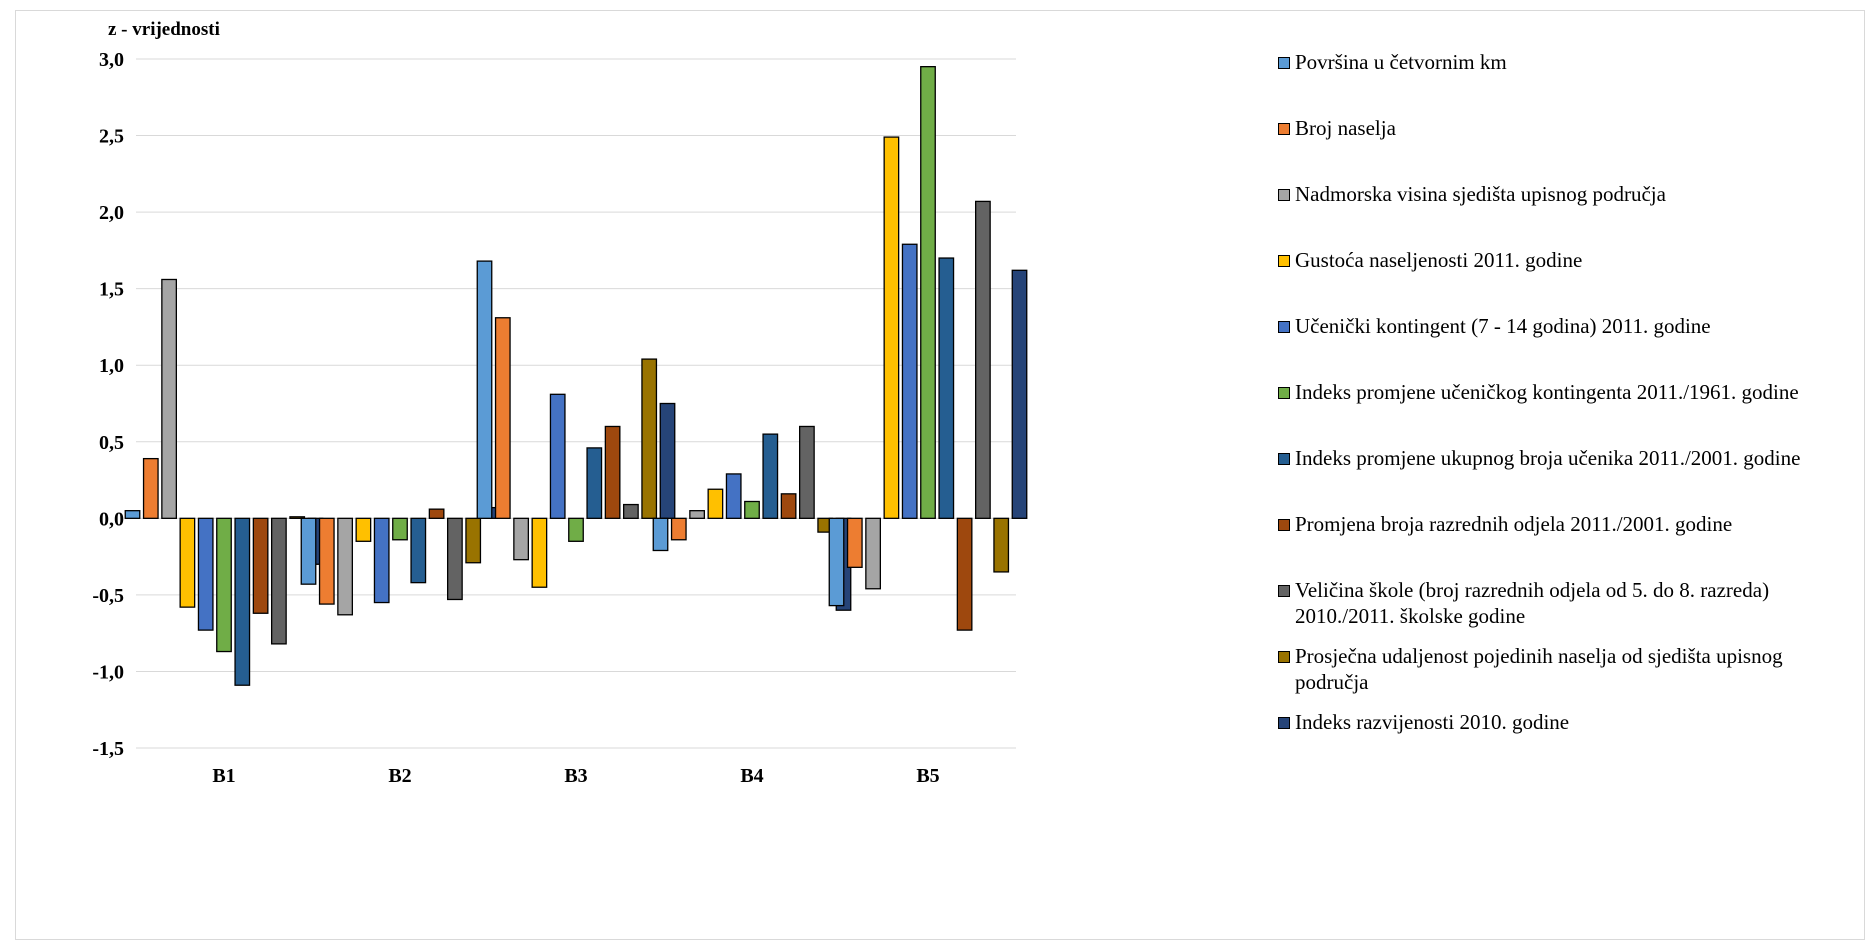 The height and width of the screenshot is (945, 1870). What do you see at coordinates (111, 443) in the screenshot?
I see `y-tick-label: 0,5` at bounding box center [111, 443].